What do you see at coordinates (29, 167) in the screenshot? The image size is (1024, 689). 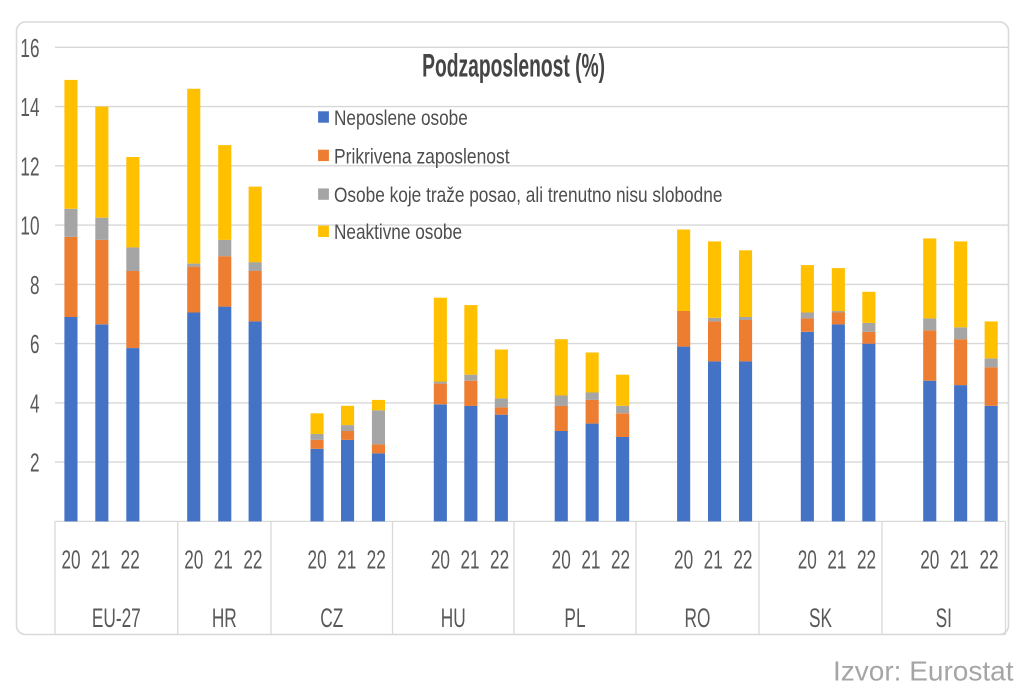 I see `svg-text: 12` at bounding box center [29, 167].